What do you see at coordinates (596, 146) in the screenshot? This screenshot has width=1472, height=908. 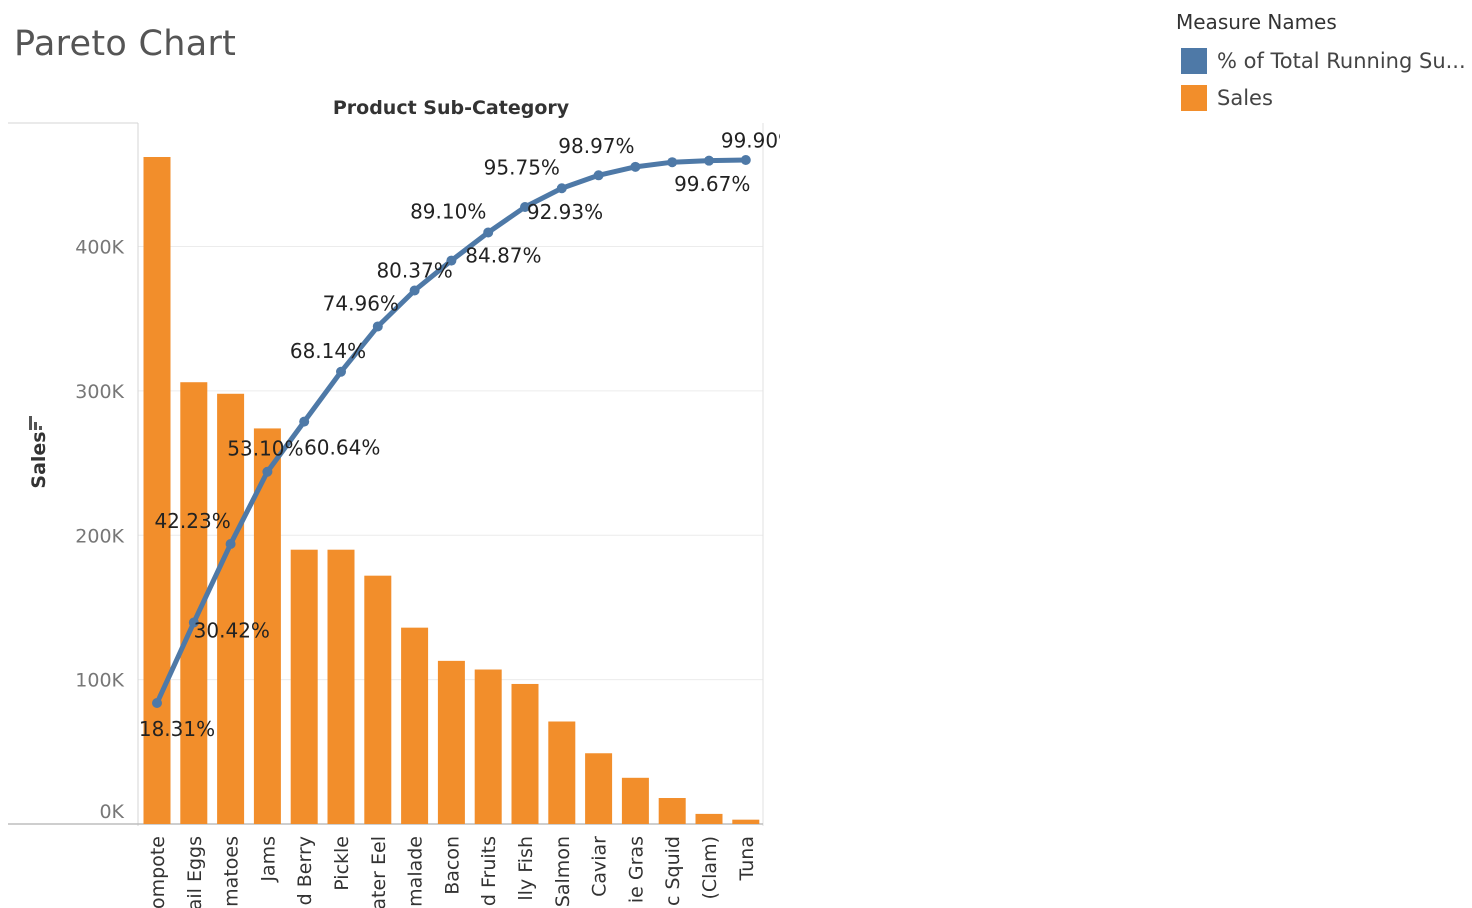 I see `percent-label: 98.97%` at bounding box center [596, 146].